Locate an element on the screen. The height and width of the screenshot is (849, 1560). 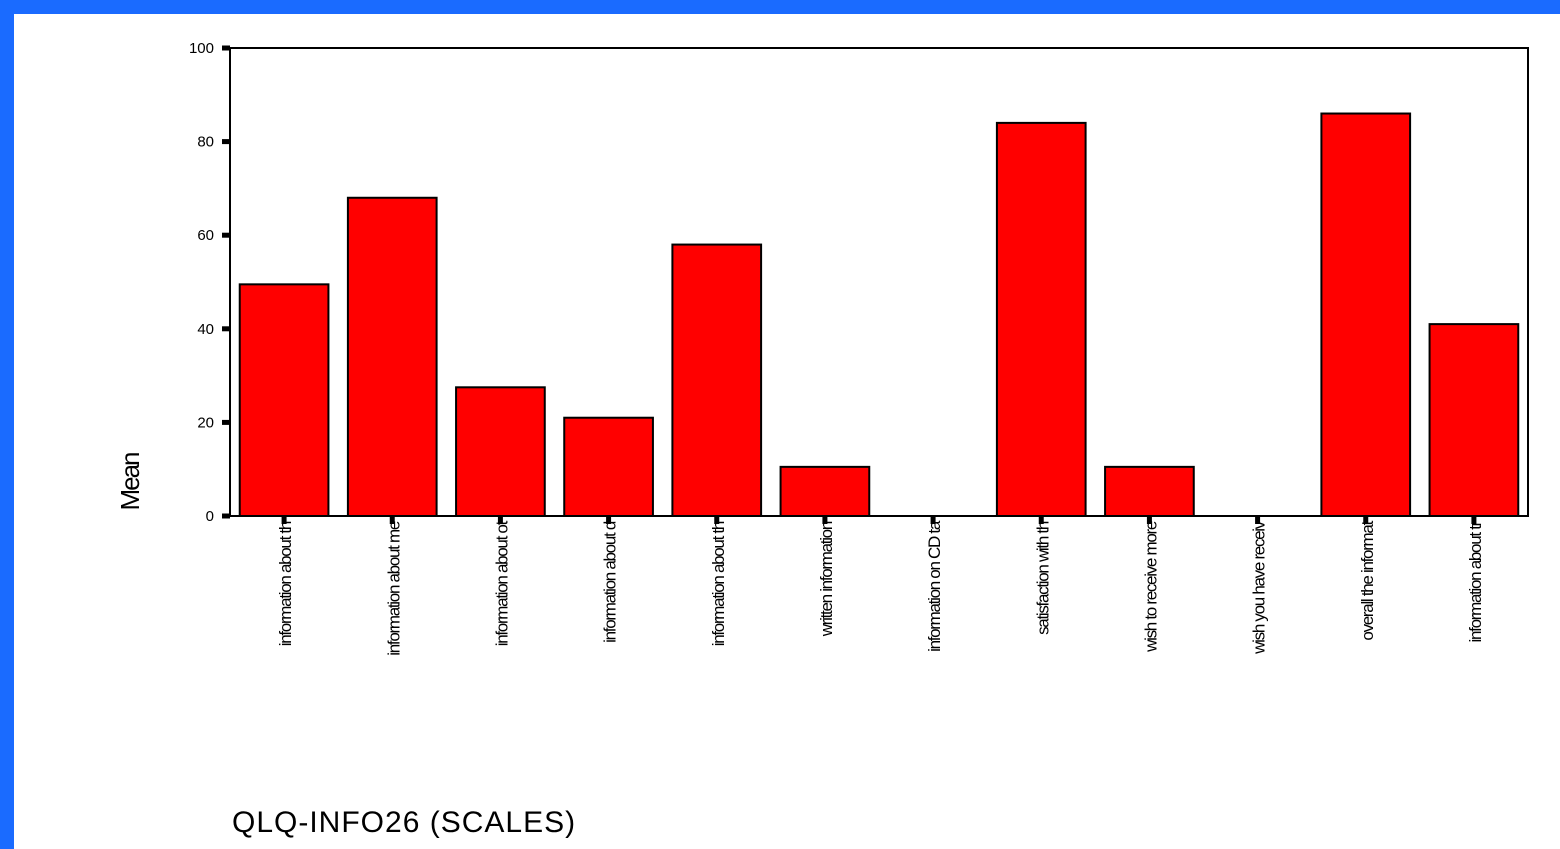
y-tick-label-40: 40 is located at coordinates (205, 329).